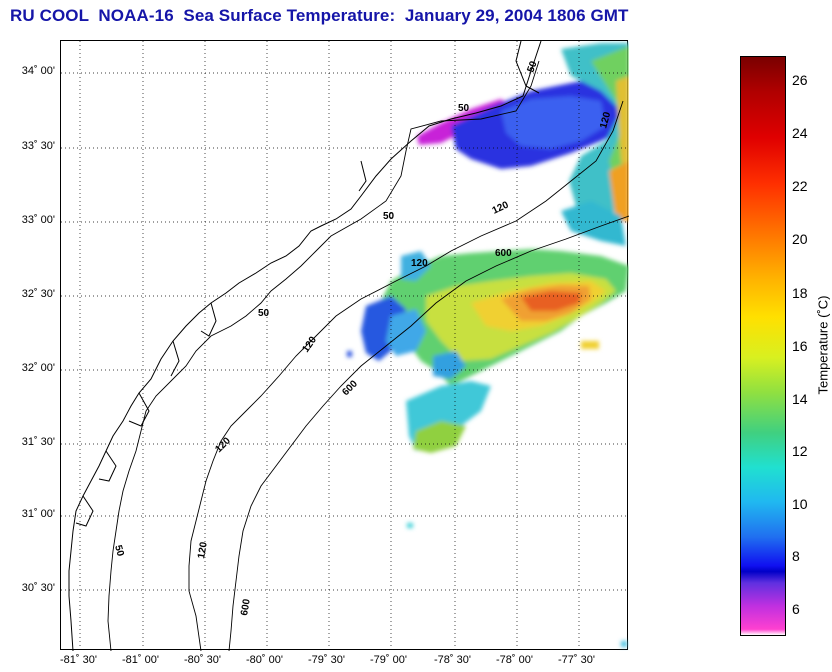 Image resolution: width=832 pixels, height=672 pixels. What do you see at coordinates (38, 220) in the screenshot?
I see `lat-label: 33˚ 00'` at bounding box center [38, 220].